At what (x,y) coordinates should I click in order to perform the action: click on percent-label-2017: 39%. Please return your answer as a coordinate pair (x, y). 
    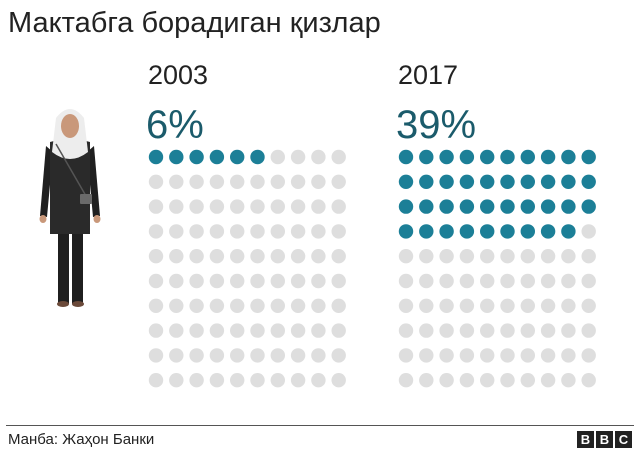
    Looking at the image, I should click on (436, 125).